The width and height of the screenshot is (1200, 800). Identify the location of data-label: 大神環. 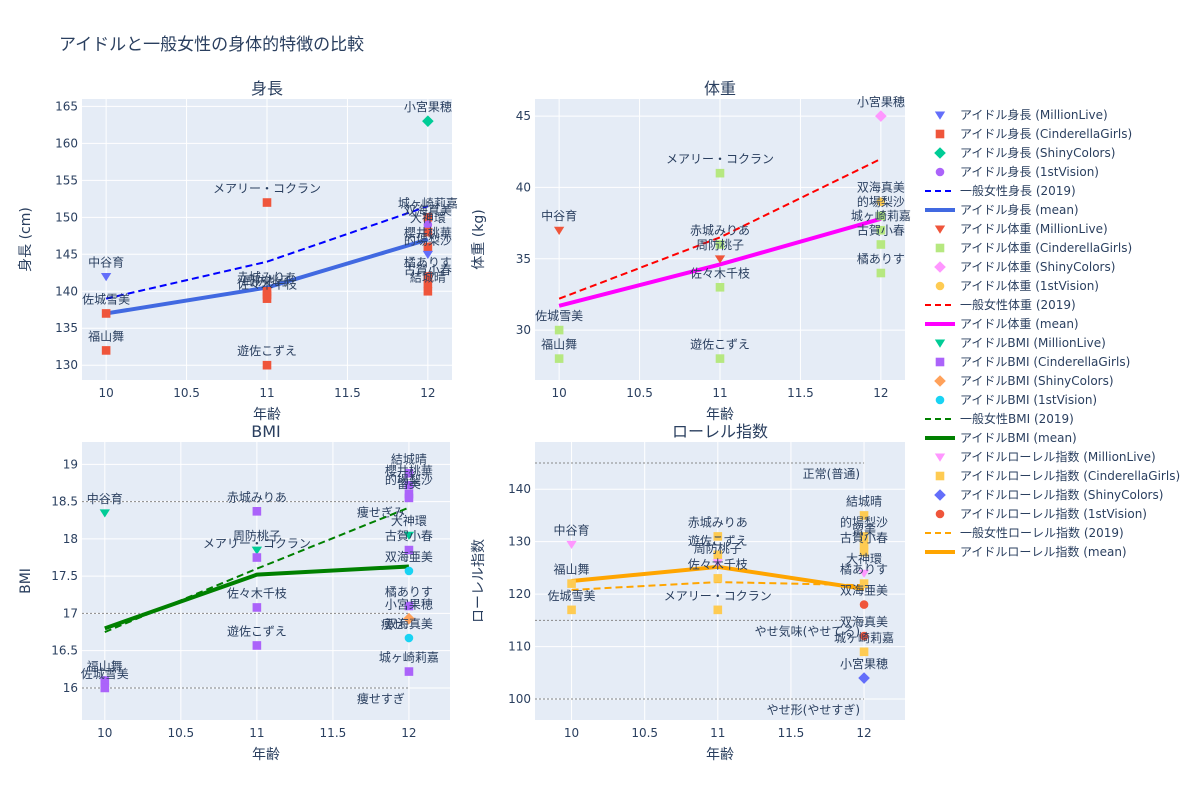
(409, 521).